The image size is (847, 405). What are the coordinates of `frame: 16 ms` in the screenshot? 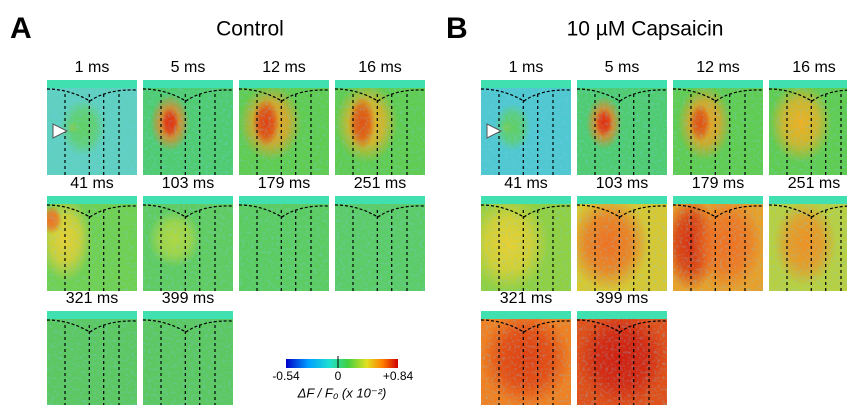 It's located at (380, 117).